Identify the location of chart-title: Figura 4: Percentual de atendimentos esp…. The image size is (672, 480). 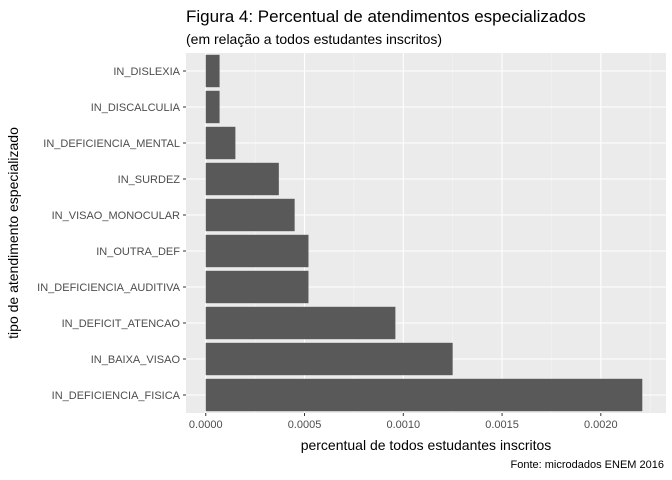
(386, 16).